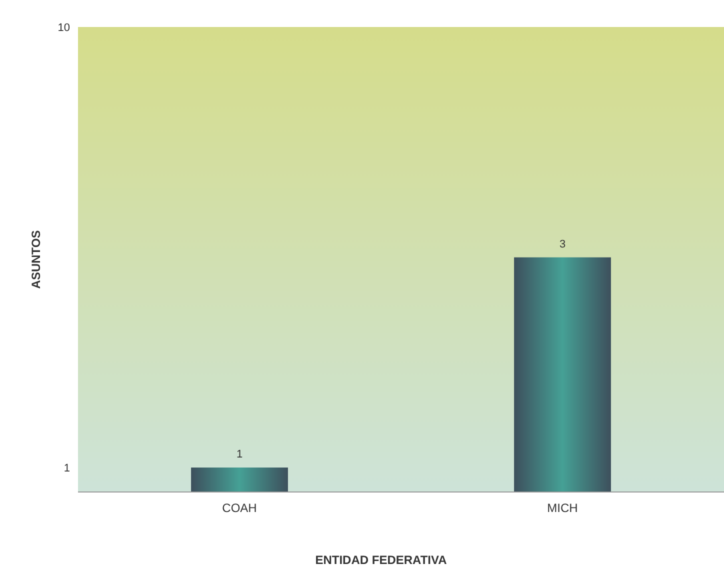 The width and height of the screenshot is (724, 579). I want to click on data-label: 1, so click(239, 454).